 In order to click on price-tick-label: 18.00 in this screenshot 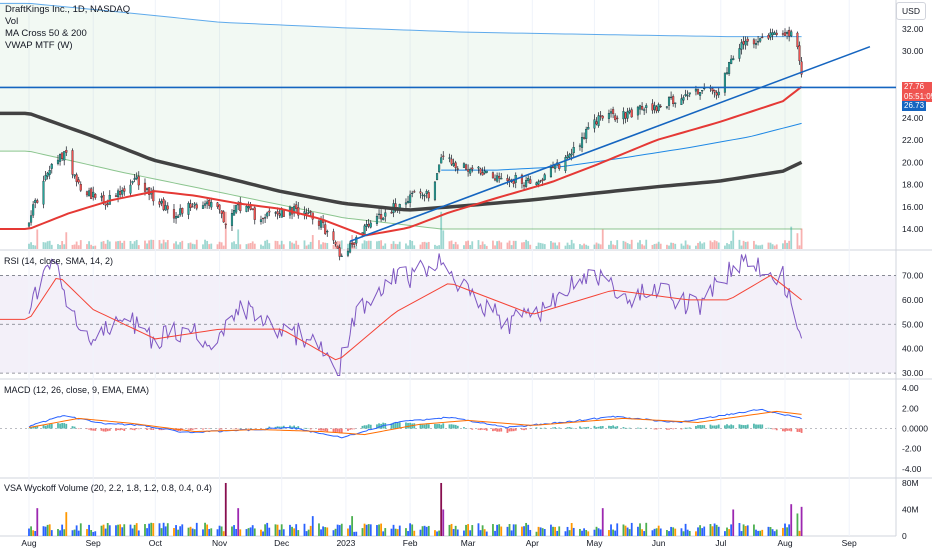, I will do `click(913, 185)`.